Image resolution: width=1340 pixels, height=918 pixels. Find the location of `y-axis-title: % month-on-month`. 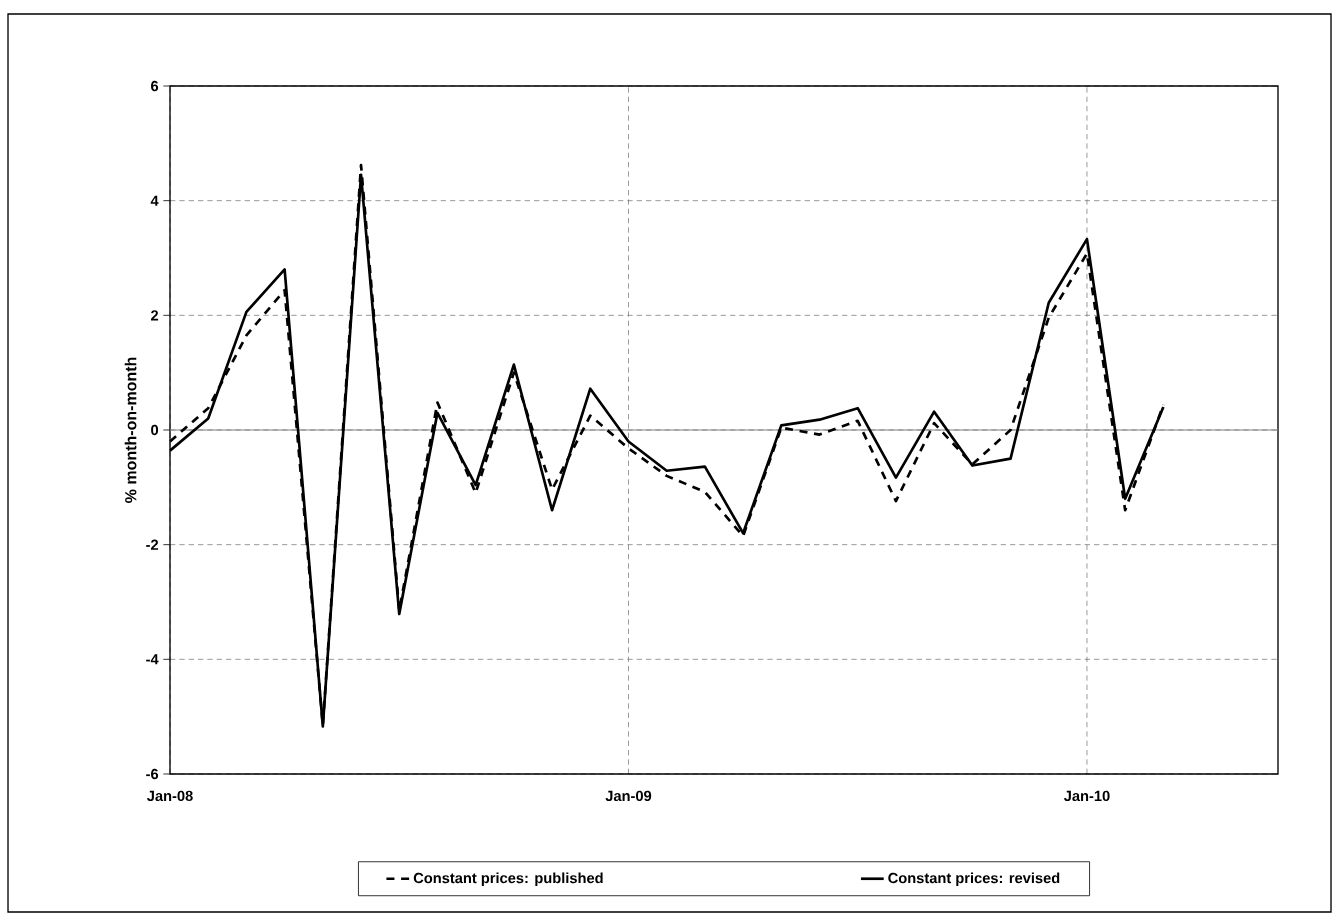

y-axis-title: % month-on-month is located at coordinates (130, 430).